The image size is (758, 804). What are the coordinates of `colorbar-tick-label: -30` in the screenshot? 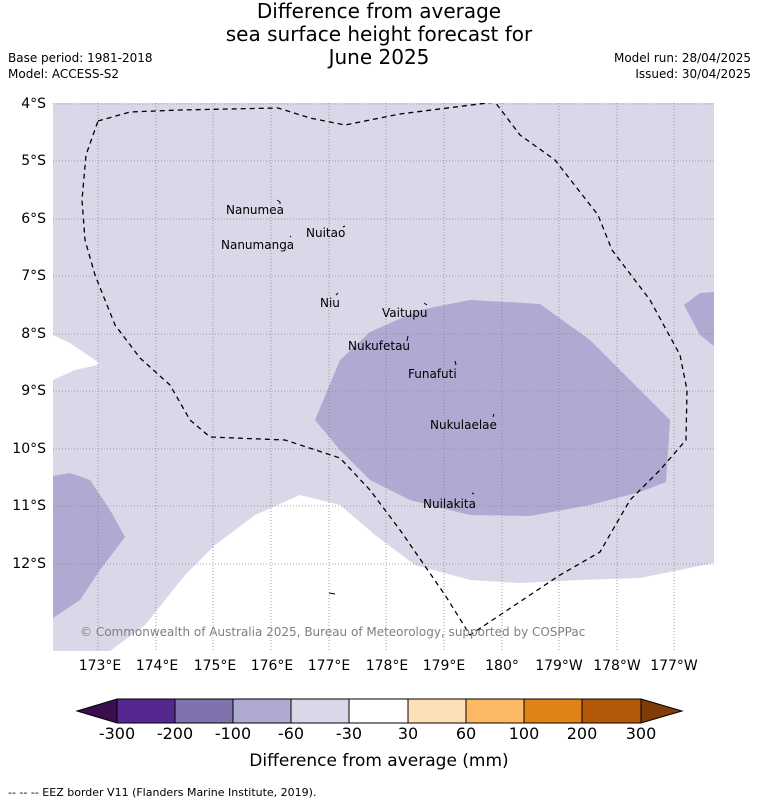 It's located at (349, 733).